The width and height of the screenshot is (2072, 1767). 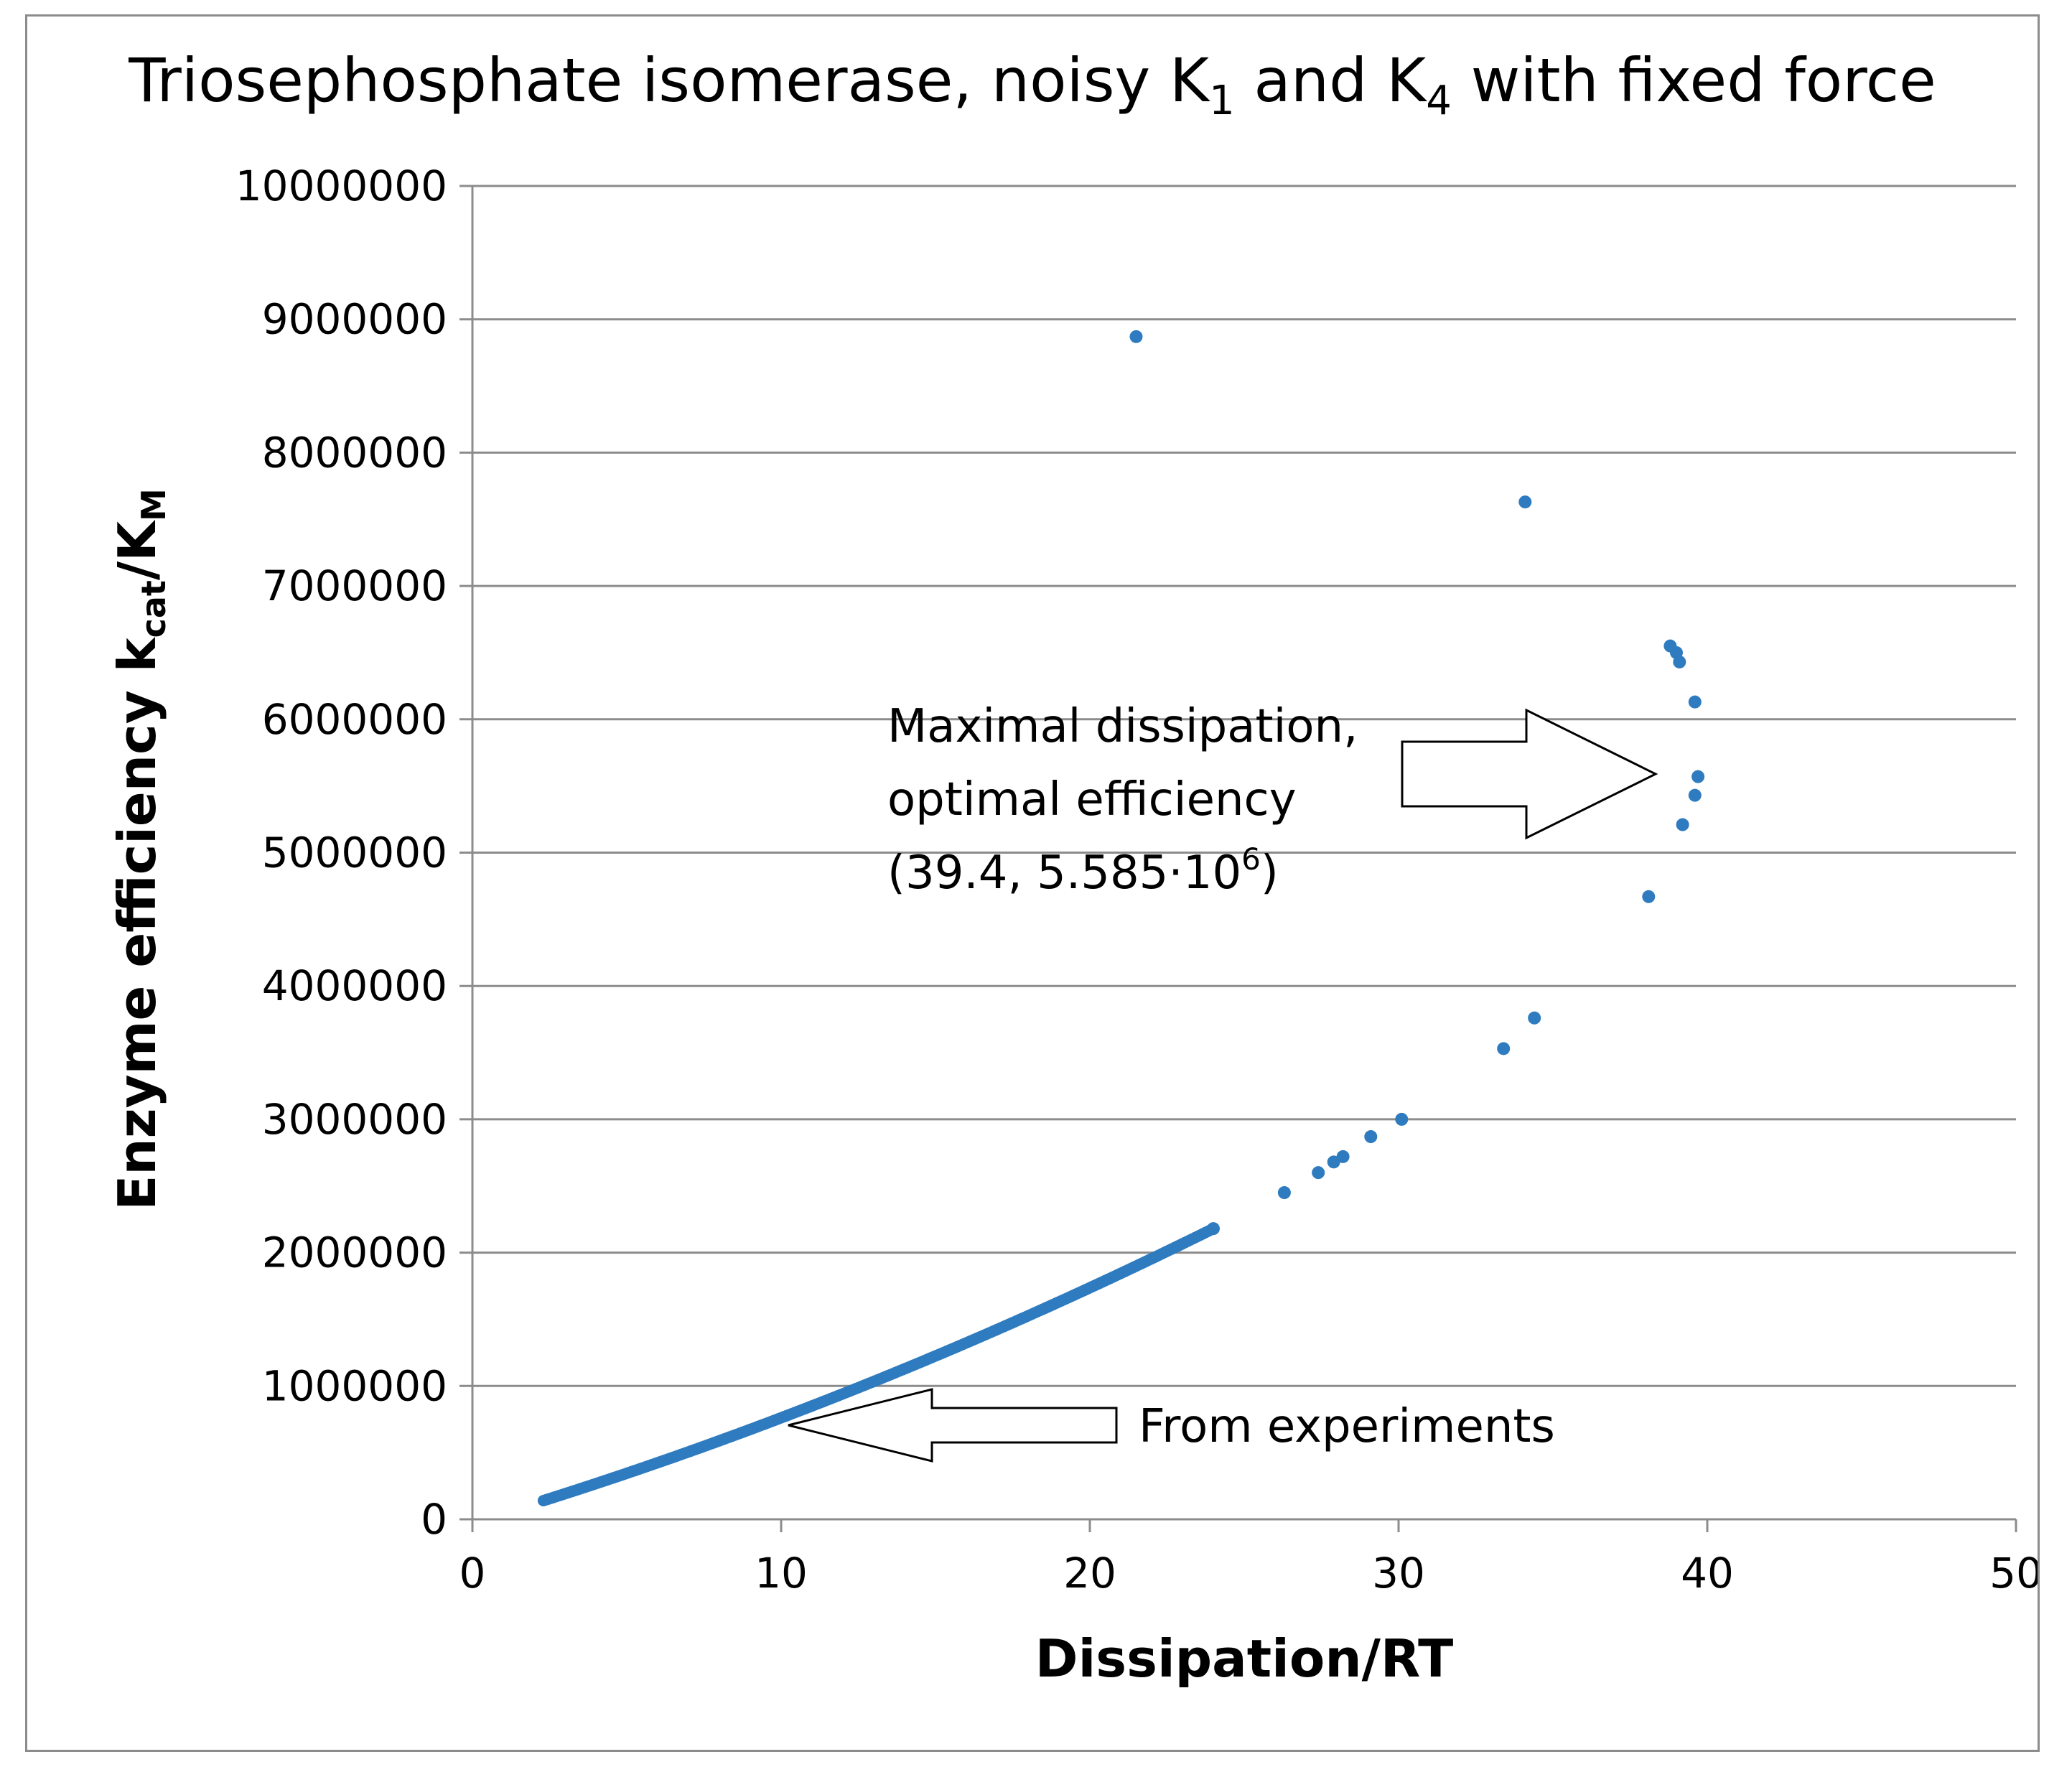 What do you see at coordinates (1529, 774) in the screenshot?
I see `right-arrow-shape` at bounding box center [1529, 774].